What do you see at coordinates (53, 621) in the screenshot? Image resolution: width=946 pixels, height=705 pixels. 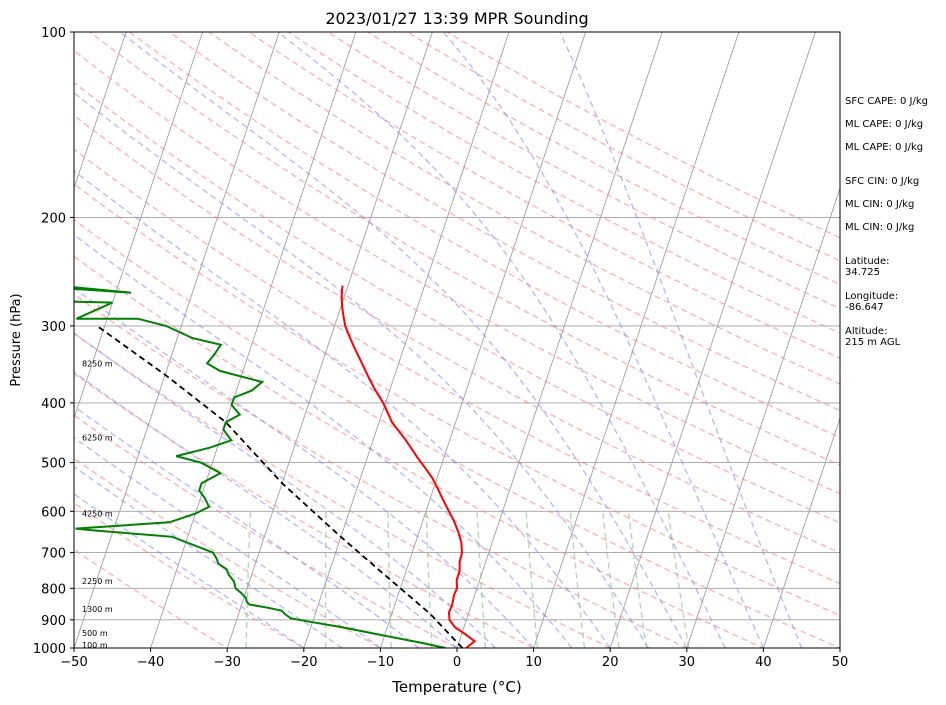 I see `y-tick-label: 900` at bounding box center [53, 621].